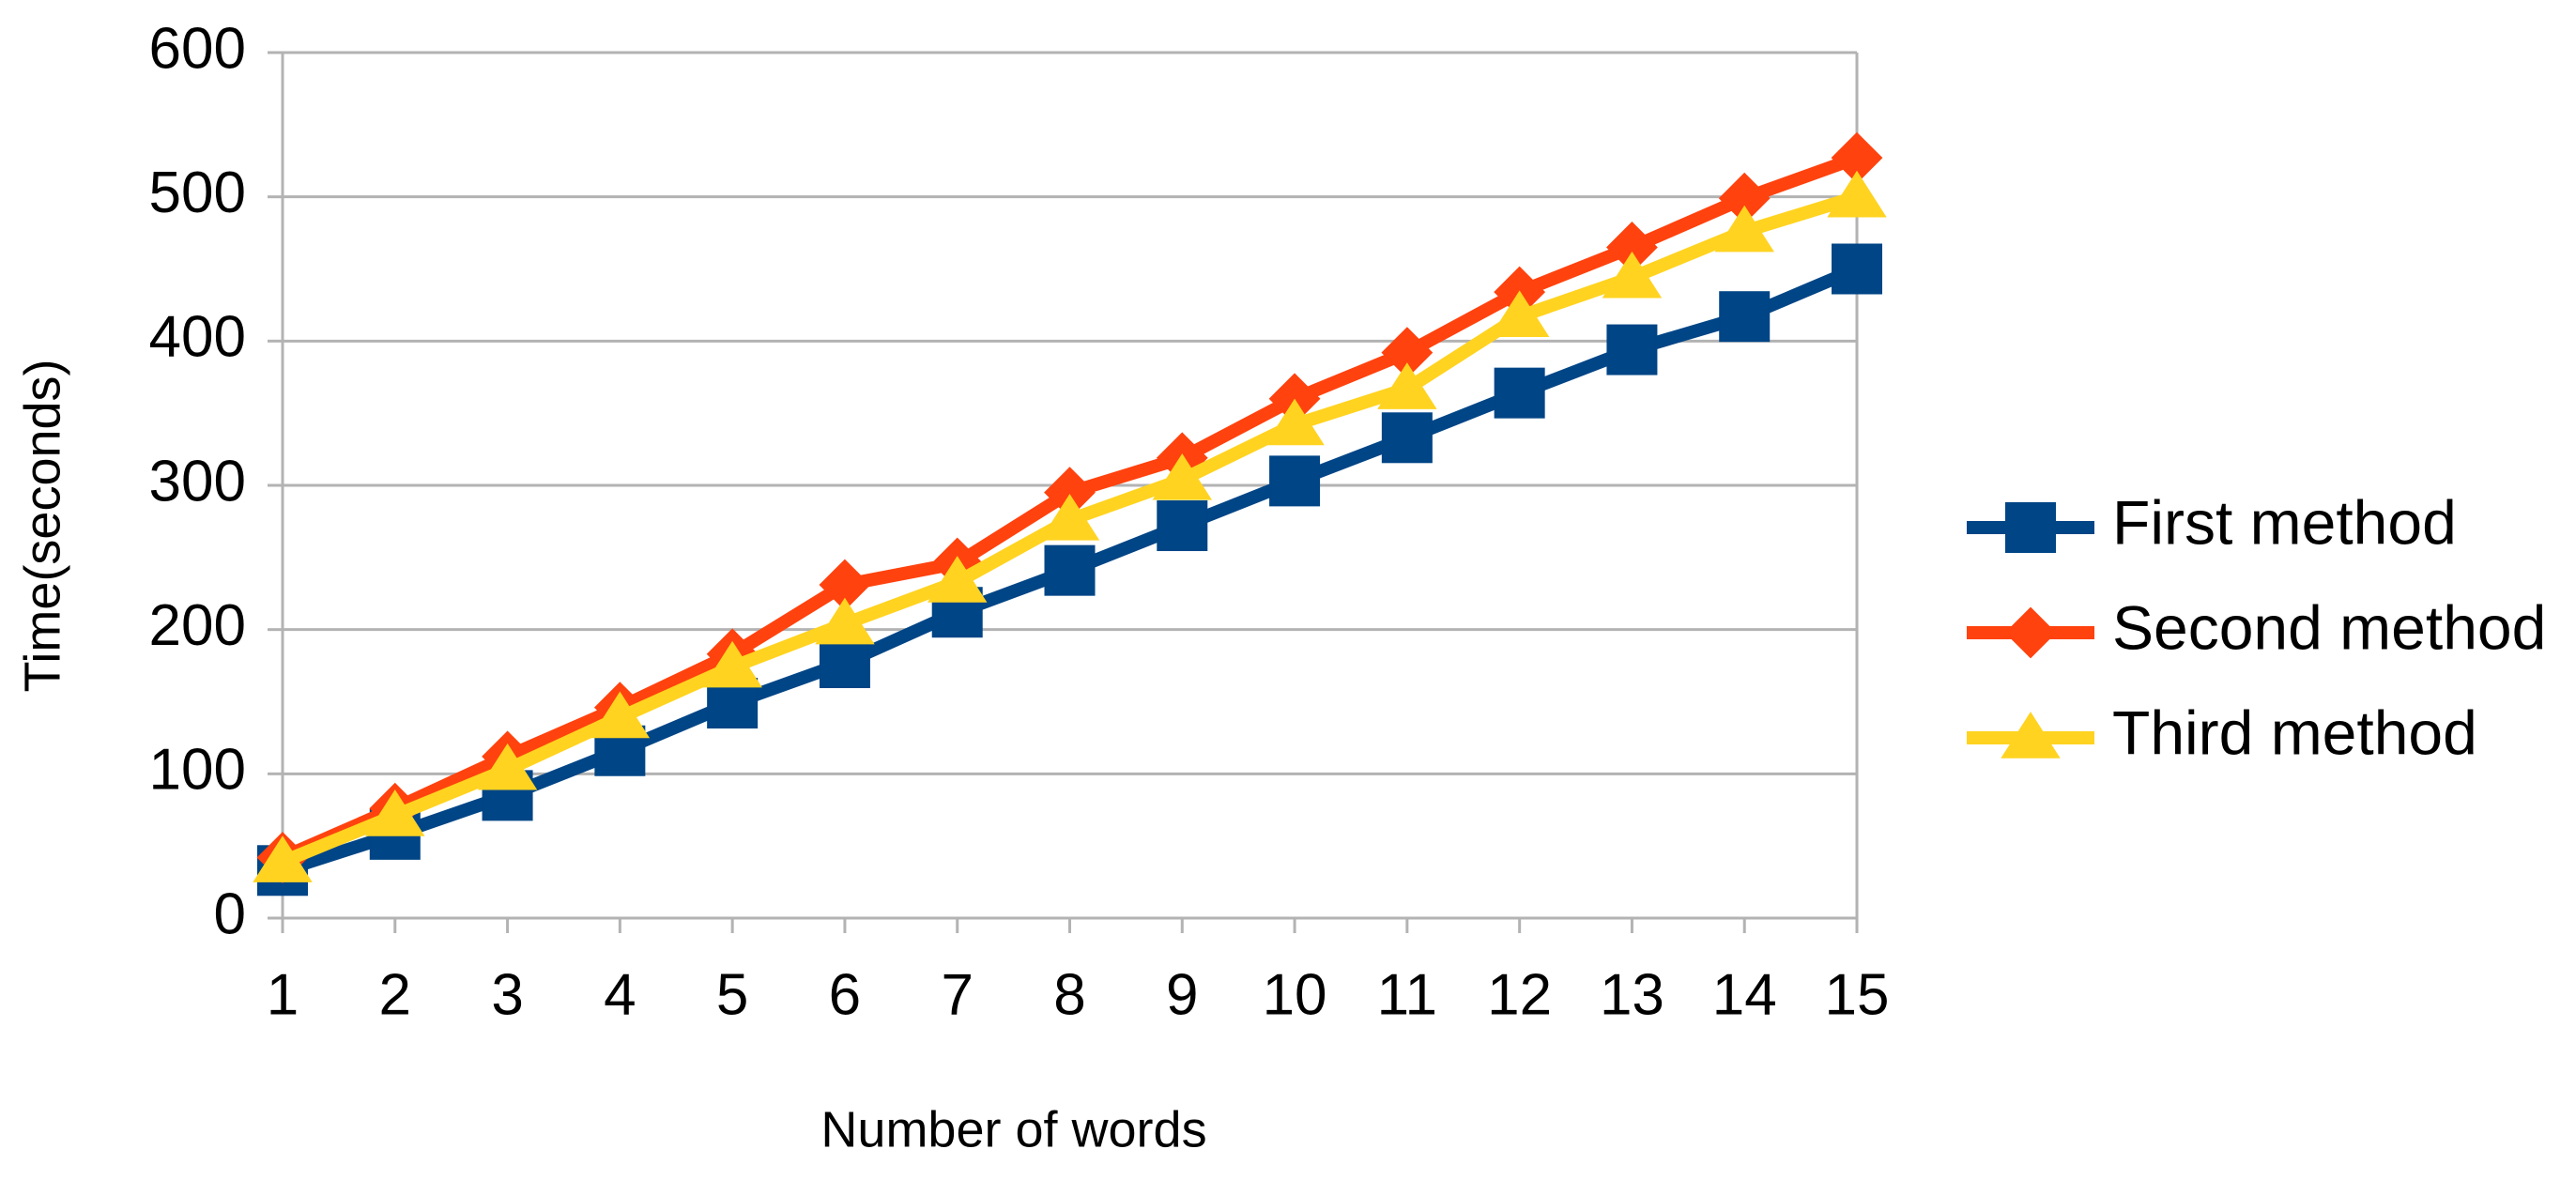 The height and width of the screenshot is (1180, 2576). What do you see at coordinates (2329, 627) in the screenshot?
I see `legend-label: Second method` at bounding box center [2329, 627].